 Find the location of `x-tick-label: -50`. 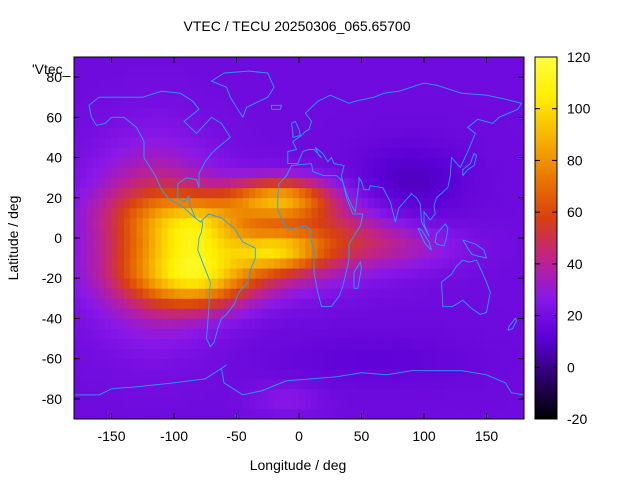

x-tick-label: -50 is located at coordinates (236, 436).